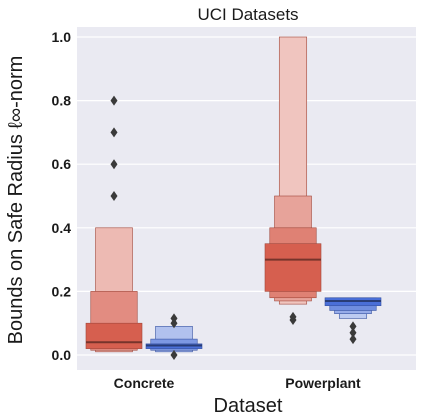  I want to click on x-tick-label: Concrete, so click(144, 383).